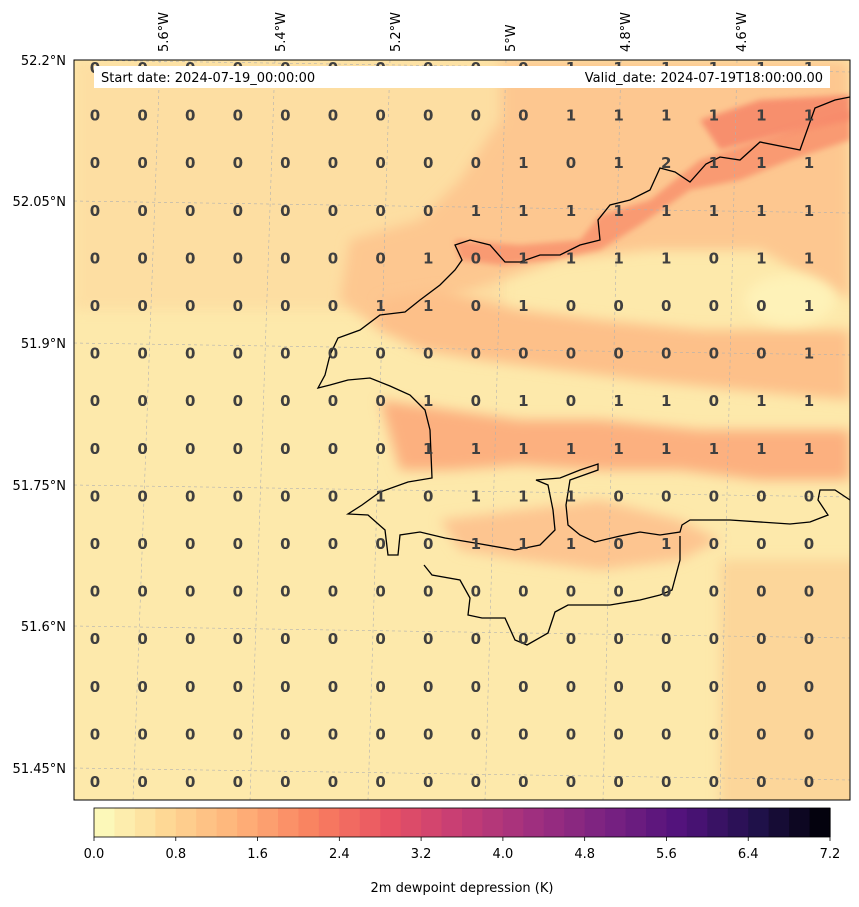  Describe the element at coordinates (339, 854) in the screenshot. I see `colorbar-tick-label: 2.4` at that location.